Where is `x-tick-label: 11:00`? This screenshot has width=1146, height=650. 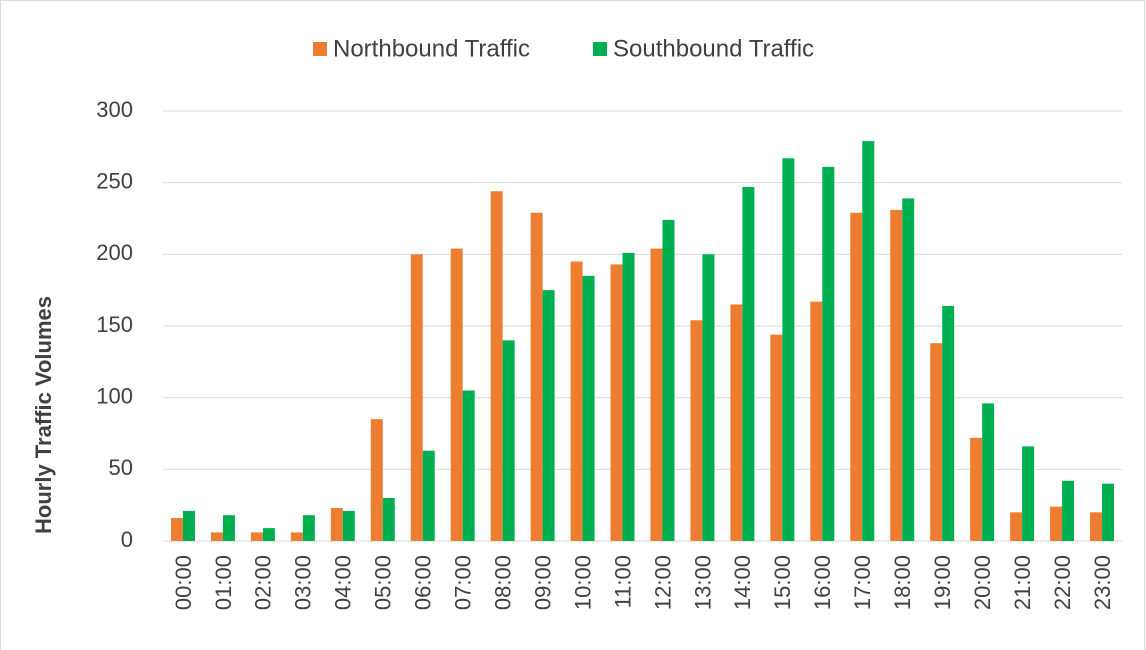 x-tick-label: 11:00 is located at coordinates (622, 581).